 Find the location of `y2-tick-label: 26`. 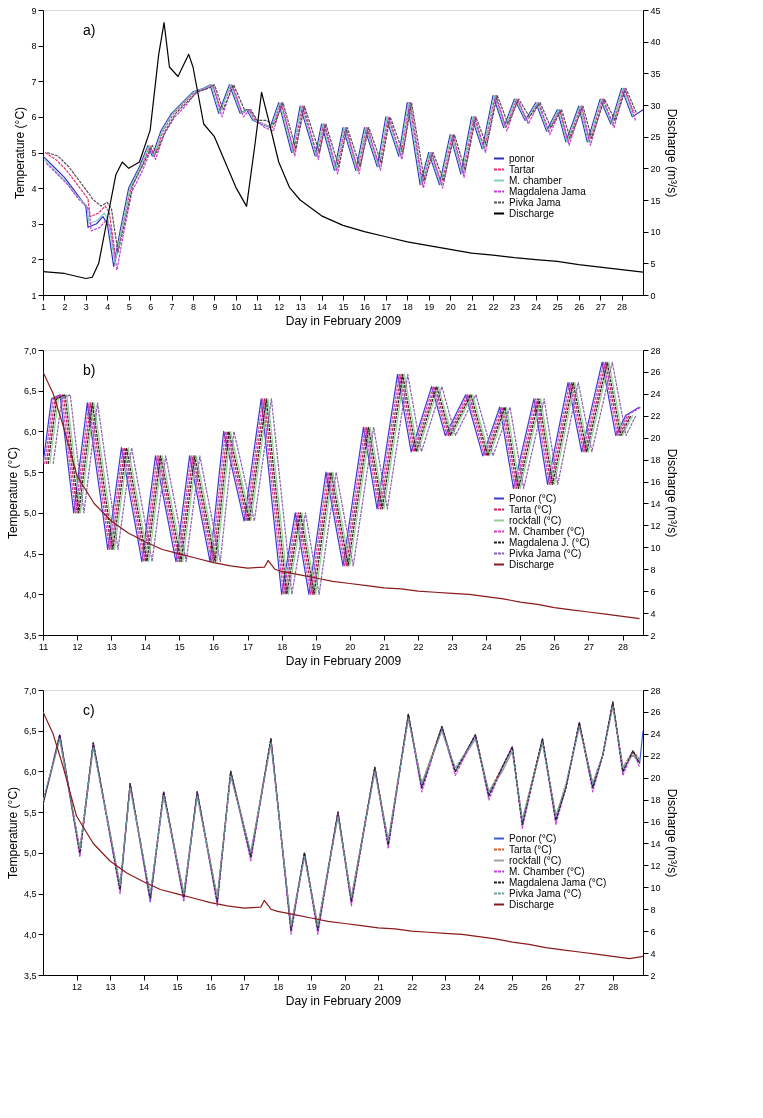

y2-tick-label: 26 is located at coordinates (655, 712).